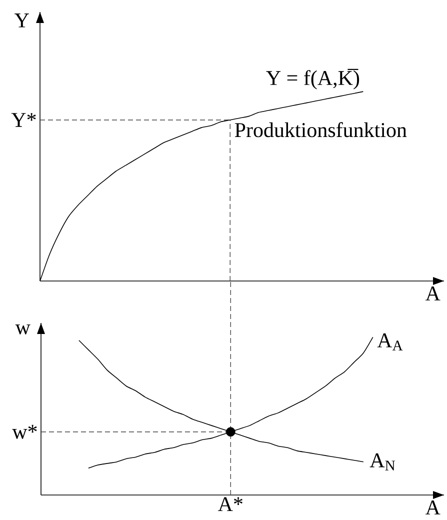 The height and width of the screenshot is (520, 447). What do you see at coordinates (23, 120) in the screenshot?
I see `ref-line-label: Y*` at bounding box center [23, 120].